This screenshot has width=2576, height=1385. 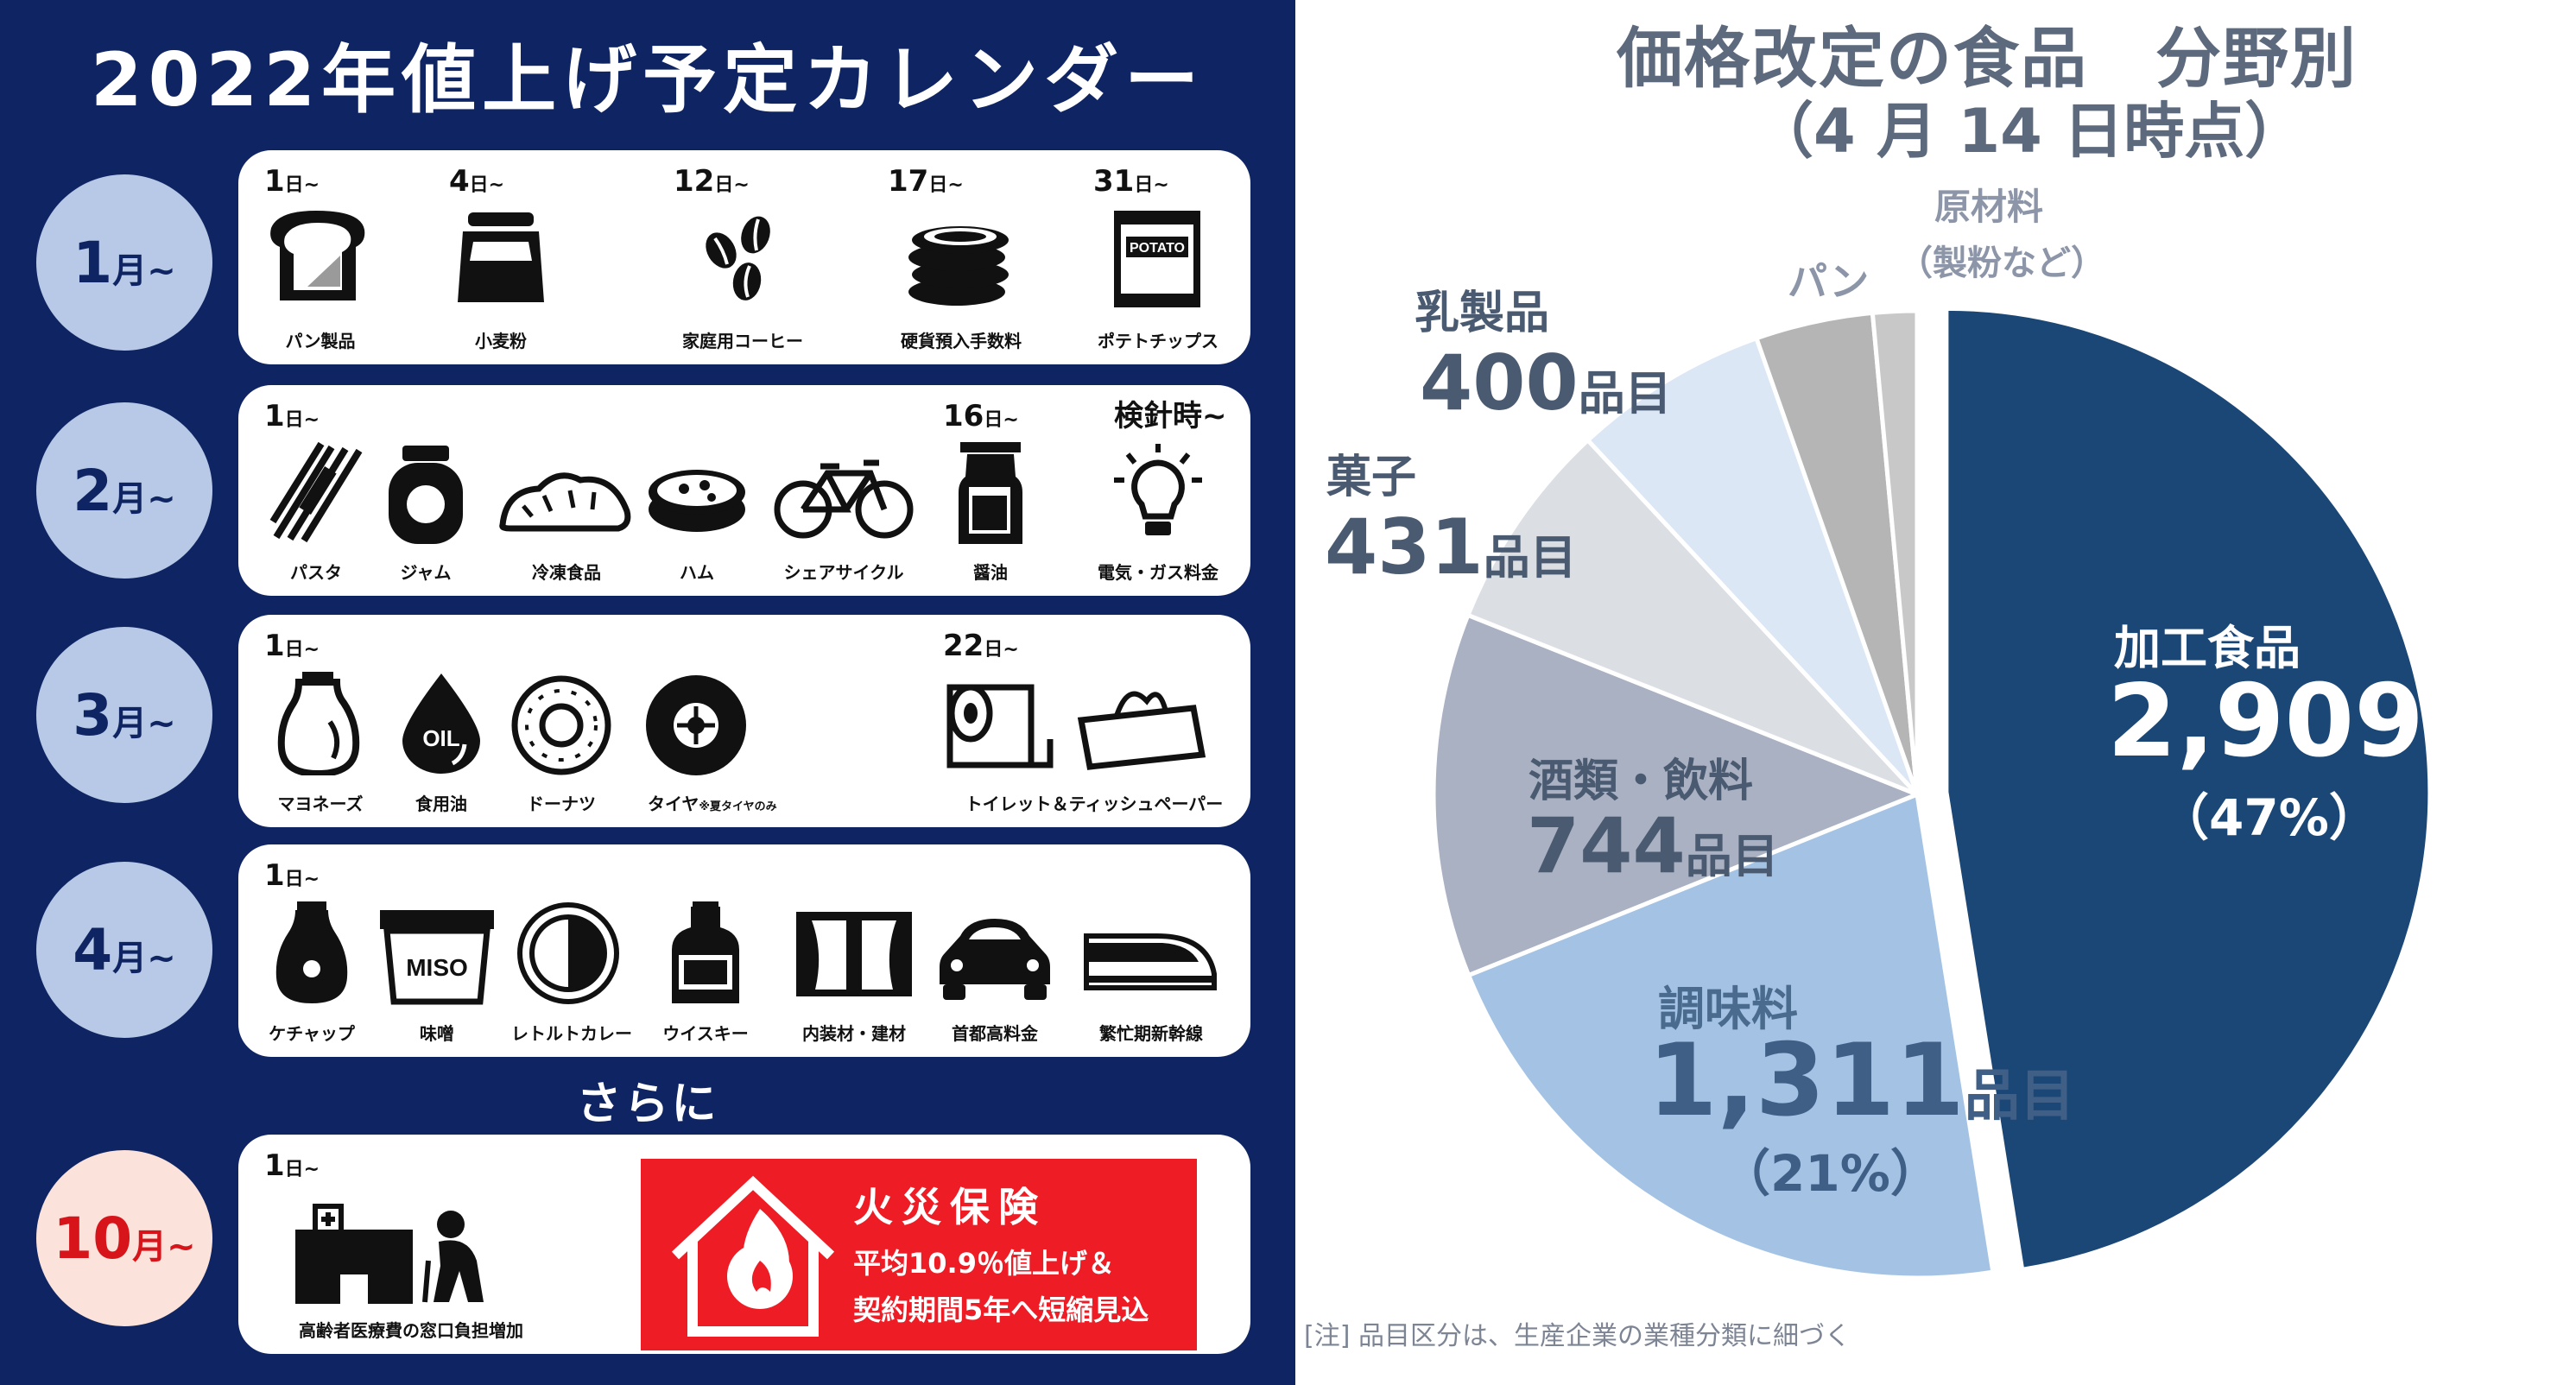 I want to click on slice-alcohol-drinks, so click(x=1677, y=795).